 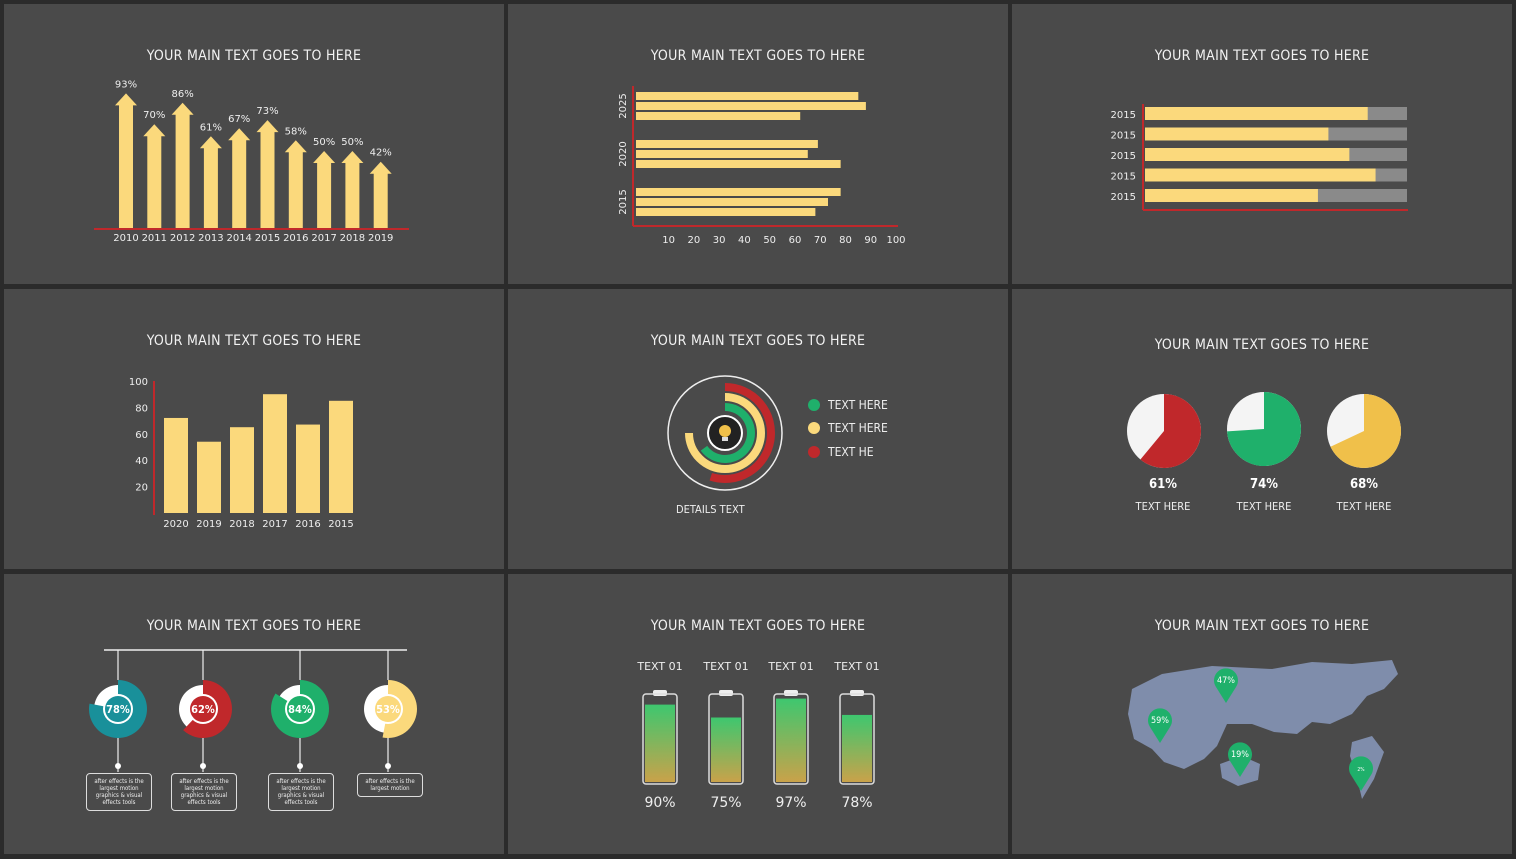 I want to click on data-label: 67%, so click(x=239, y=119).